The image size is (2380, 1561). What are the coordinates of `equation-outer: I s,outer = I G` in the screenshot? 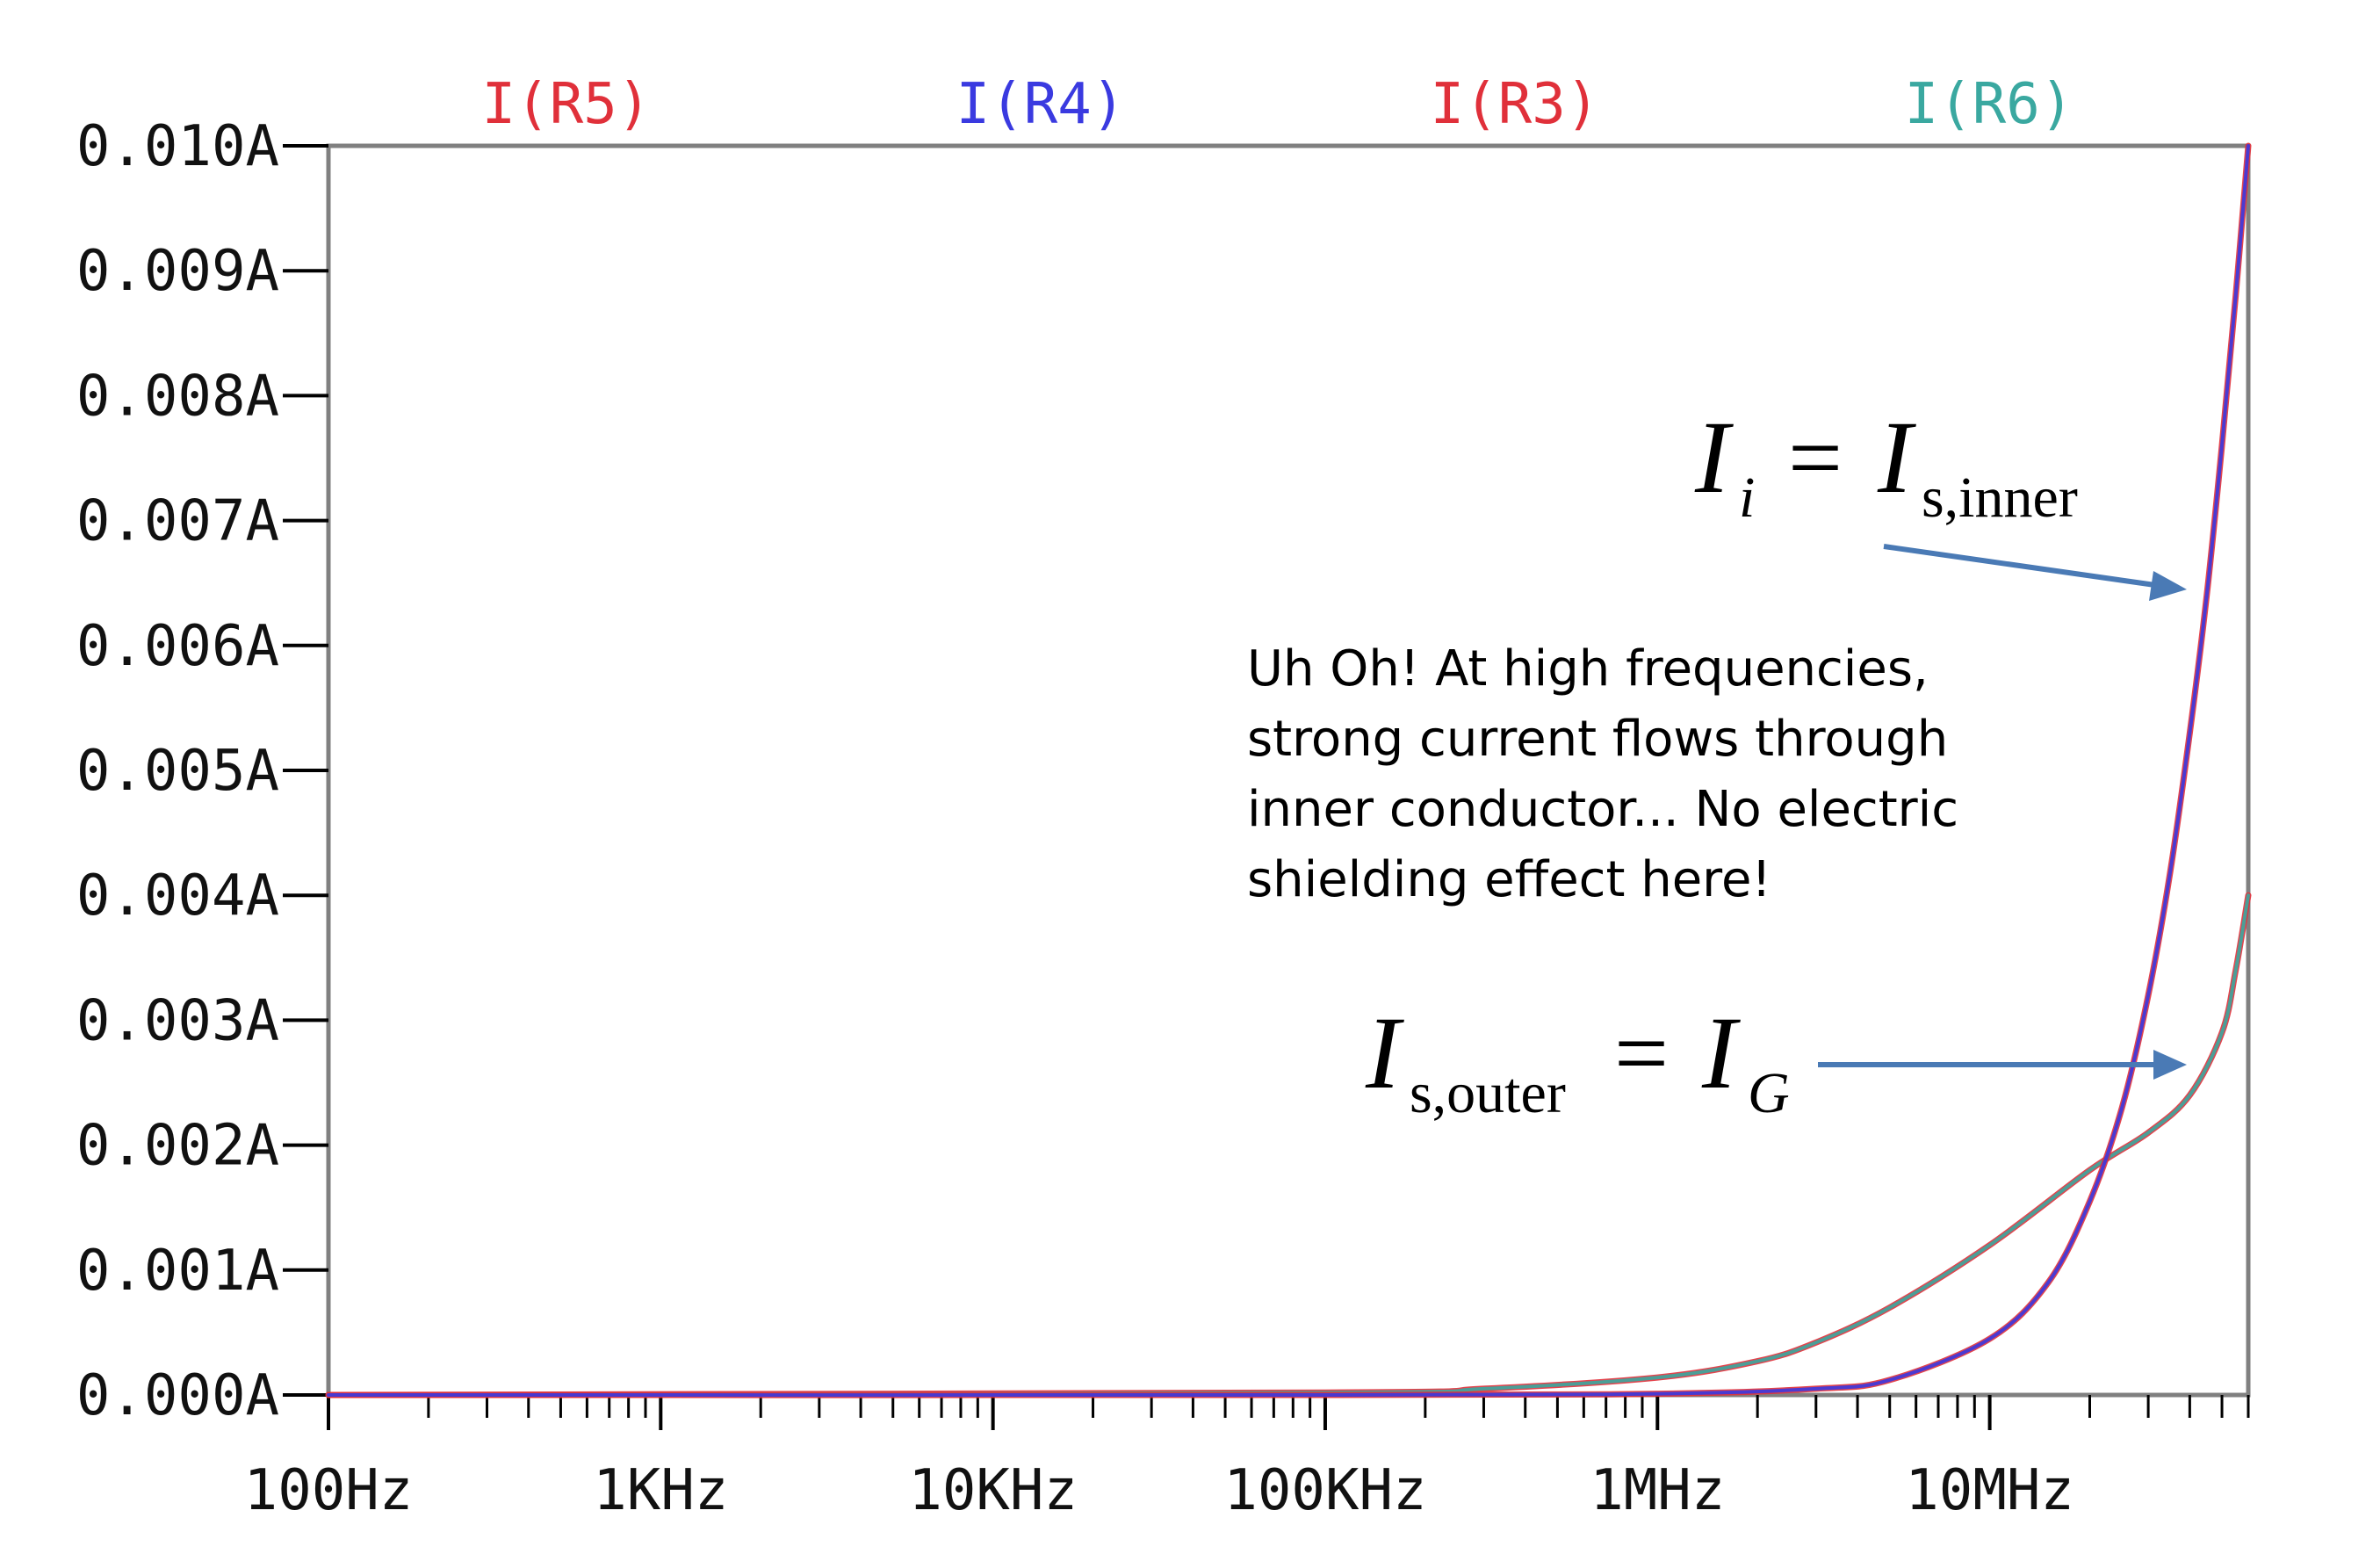 It's located at (1577, 1060).